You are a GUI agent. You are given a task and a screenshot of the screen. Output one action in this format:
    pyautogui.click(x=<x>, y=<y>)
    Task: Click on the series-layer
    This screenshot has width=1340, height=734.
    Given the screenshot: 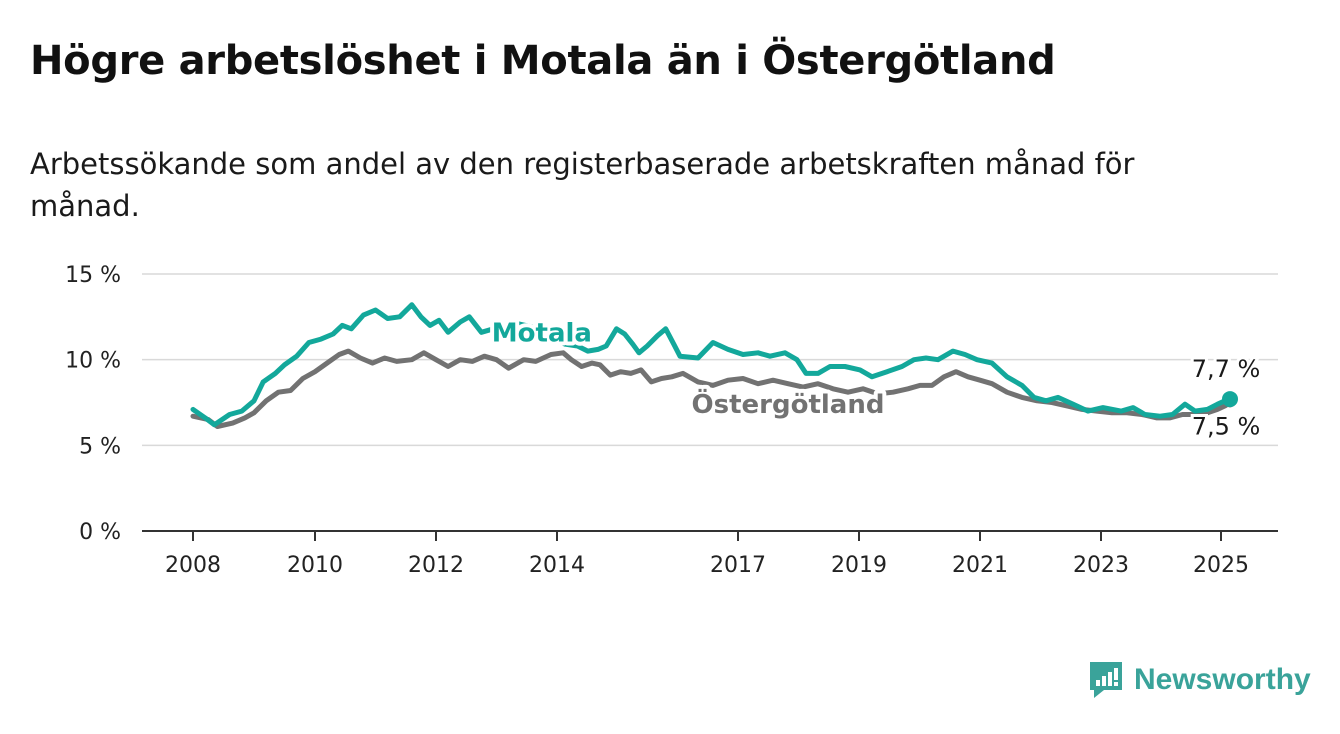 What is the action you would take?
    pyautogui.click(x=714, y=365)
    